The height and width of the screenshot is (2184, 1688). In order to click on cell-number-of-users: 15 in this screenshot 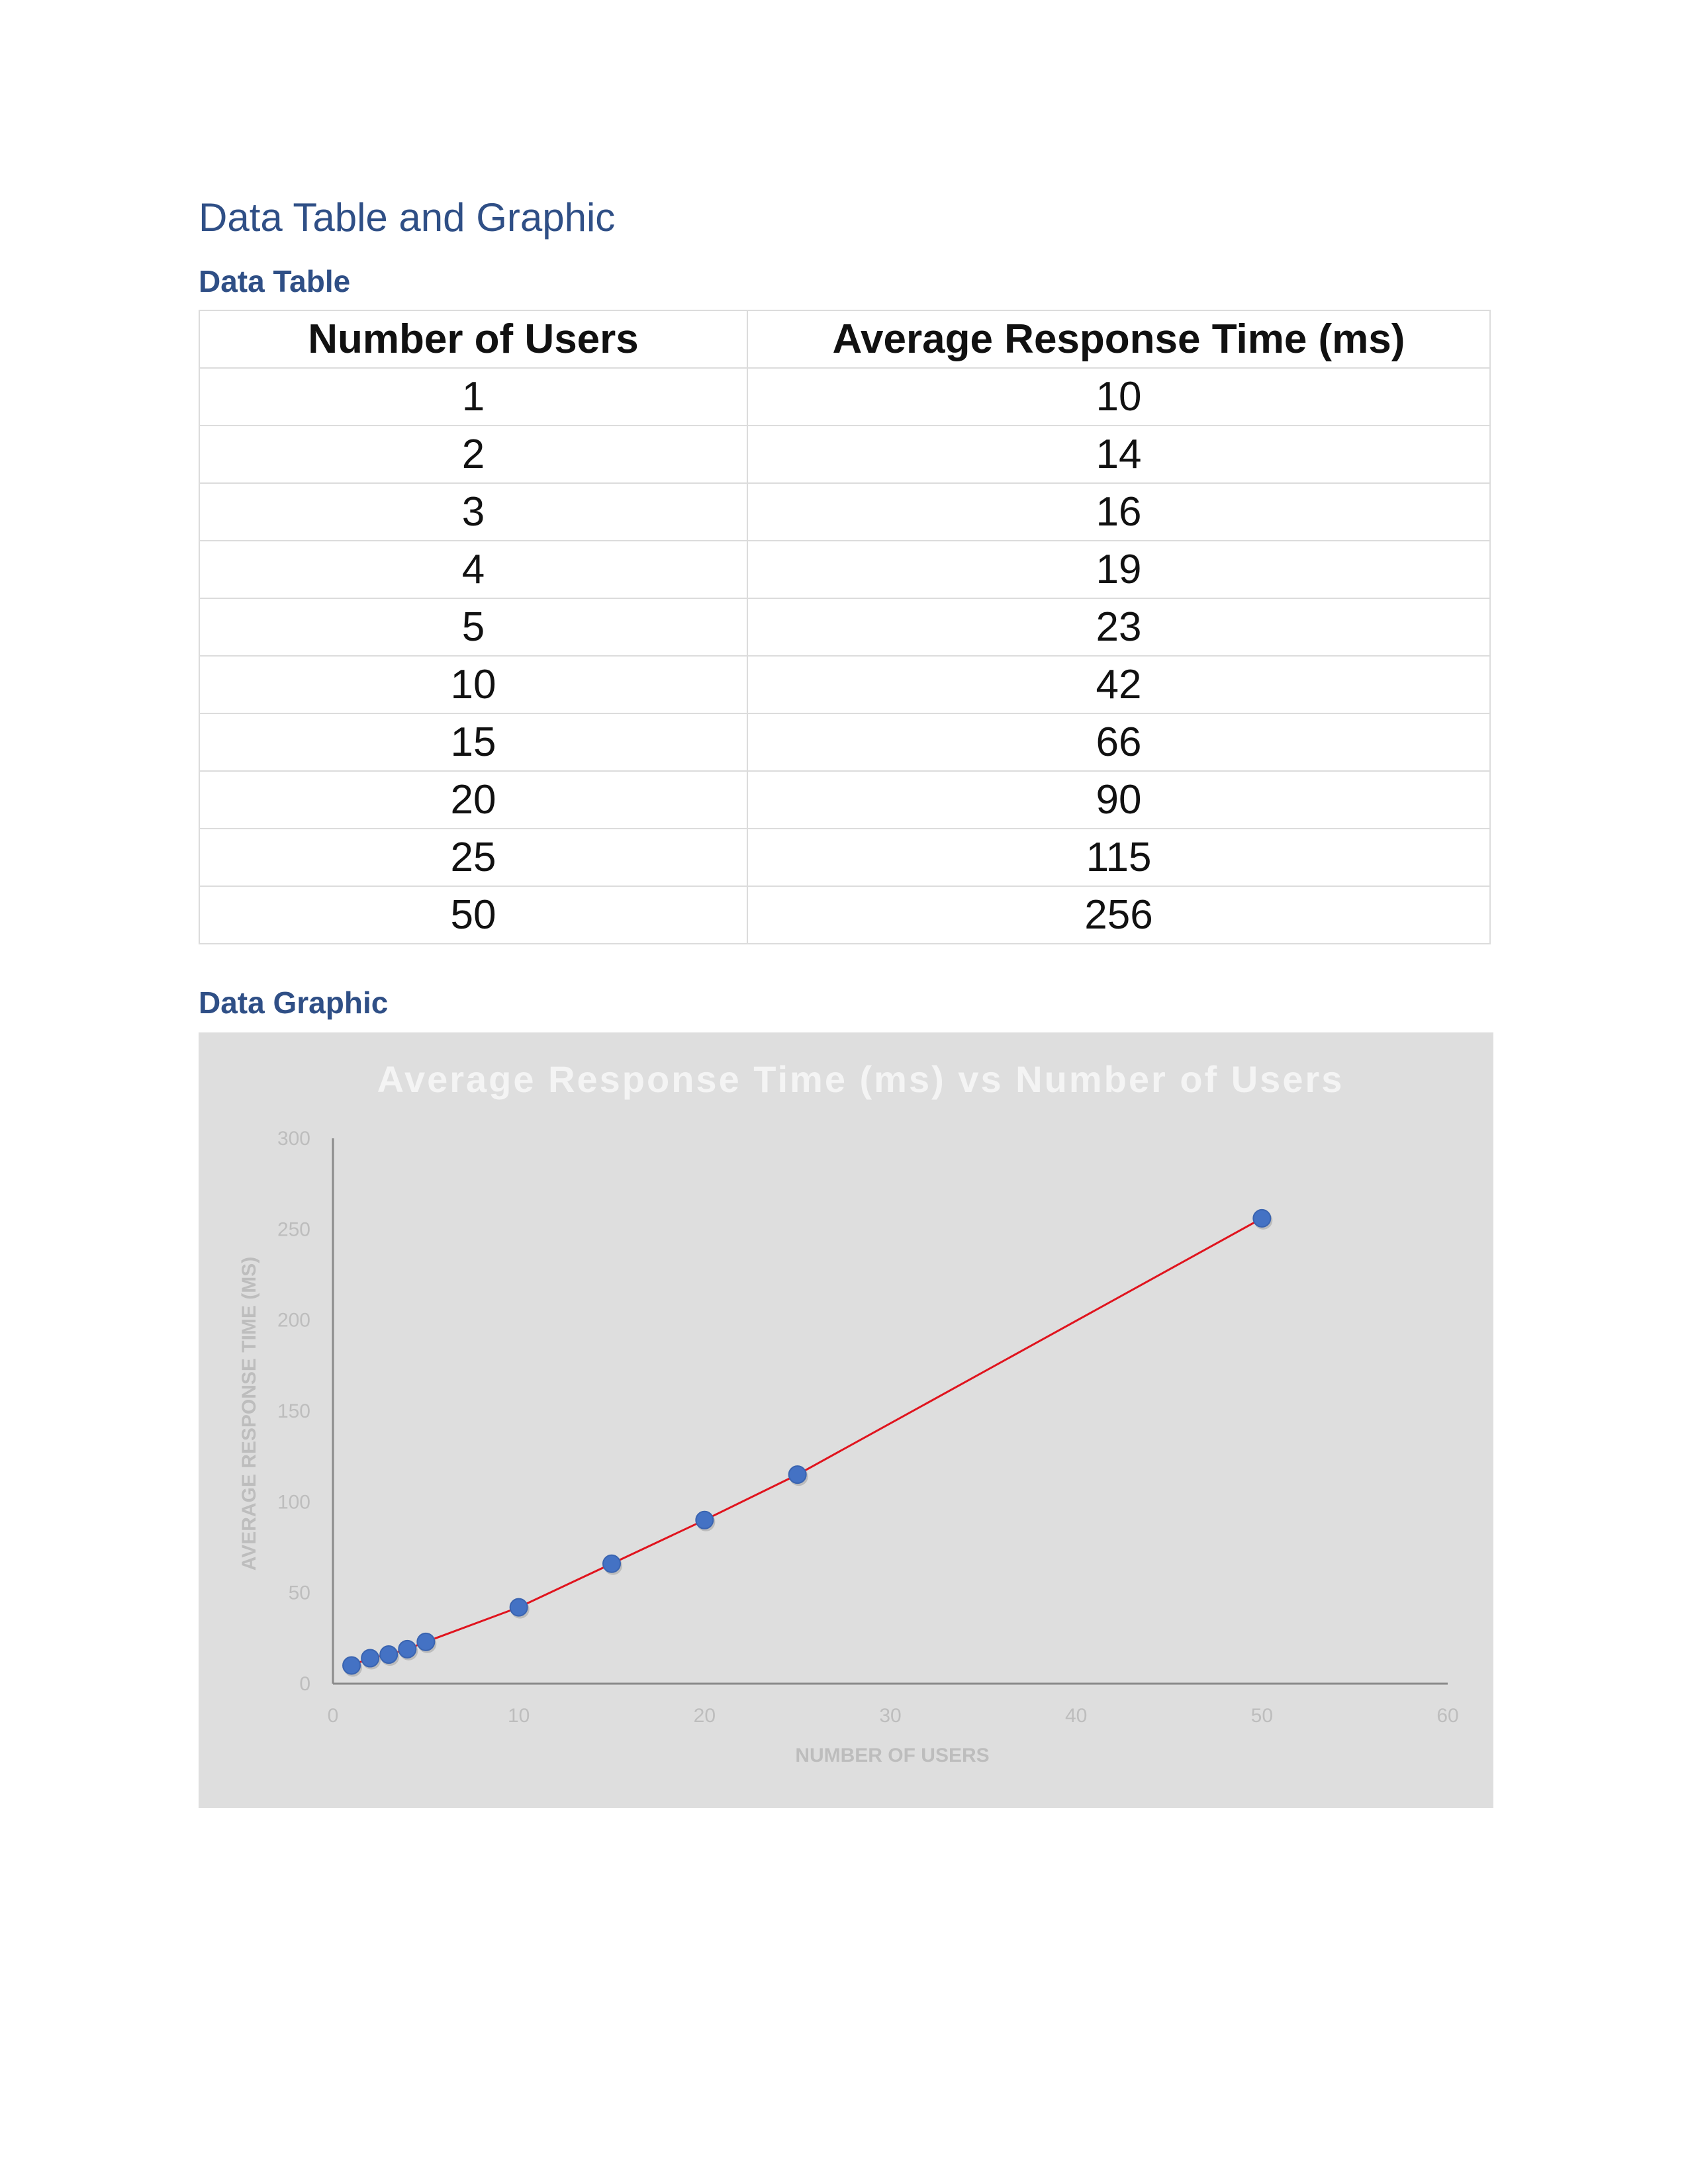, I will do `click(473, 742)`.